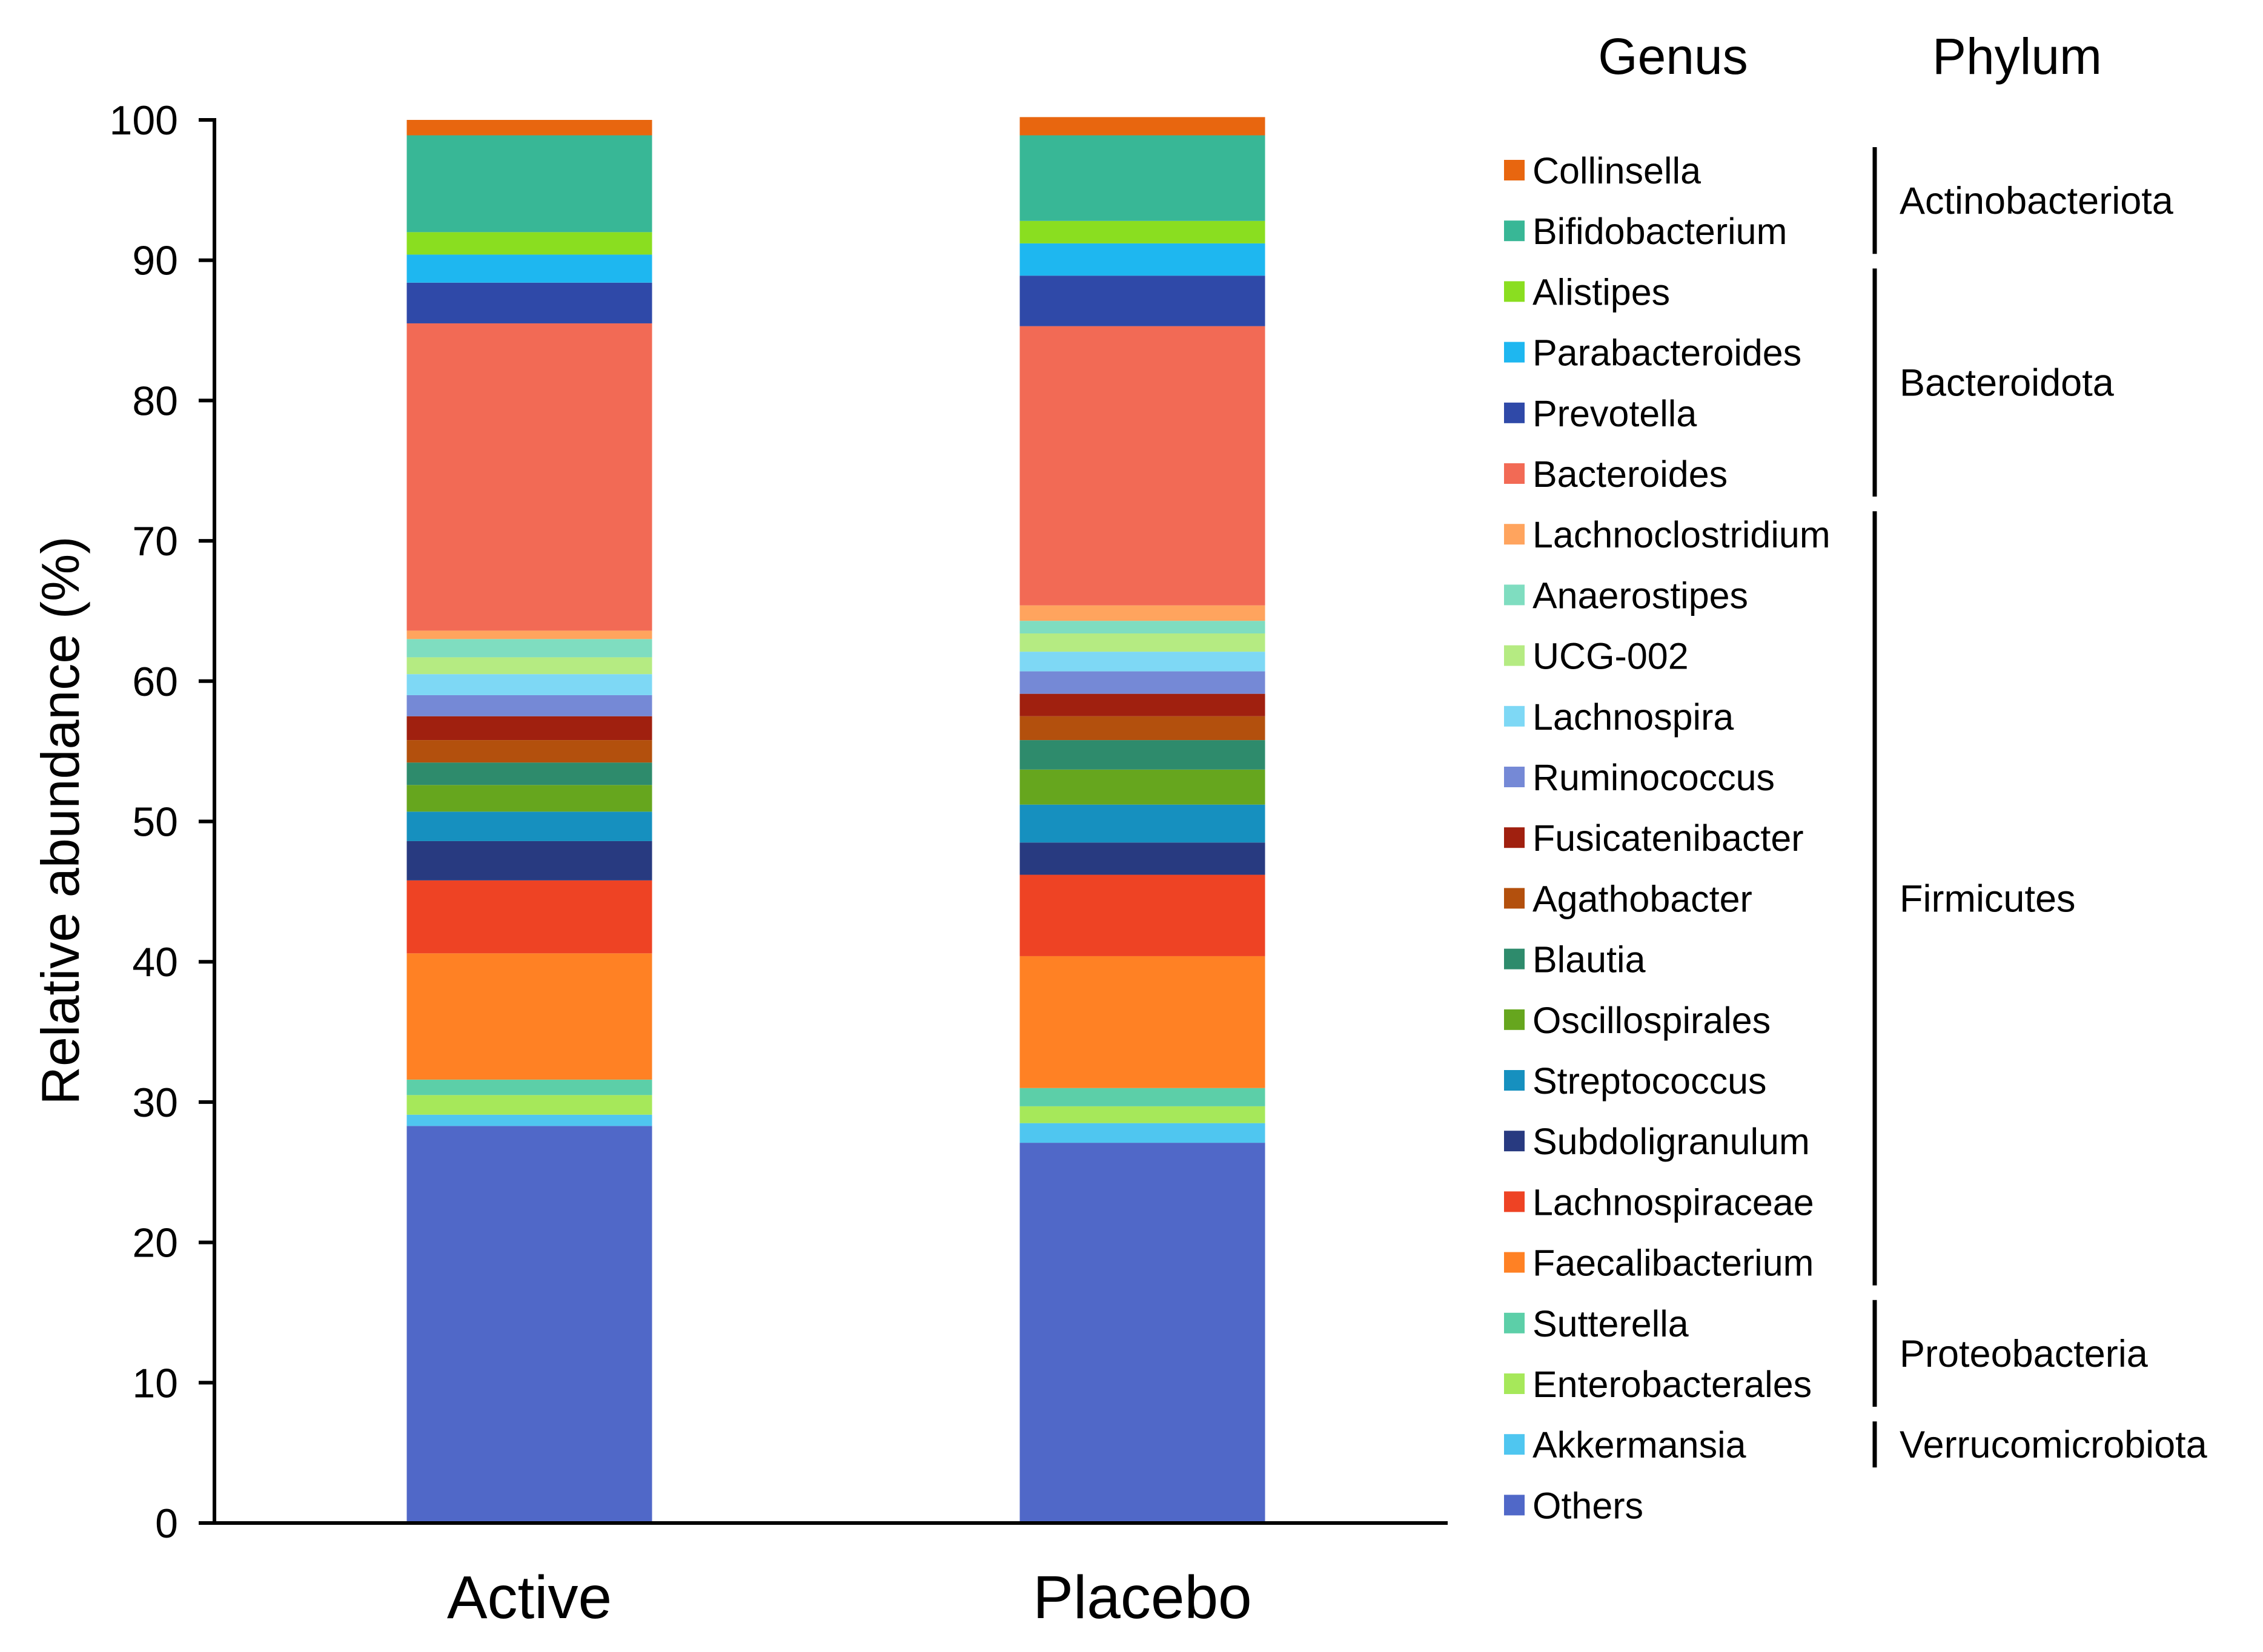  Describe the element at coordinates (1514, 231) in the screenshot. I see `legend-swatch-bifidobacterium` at that location.